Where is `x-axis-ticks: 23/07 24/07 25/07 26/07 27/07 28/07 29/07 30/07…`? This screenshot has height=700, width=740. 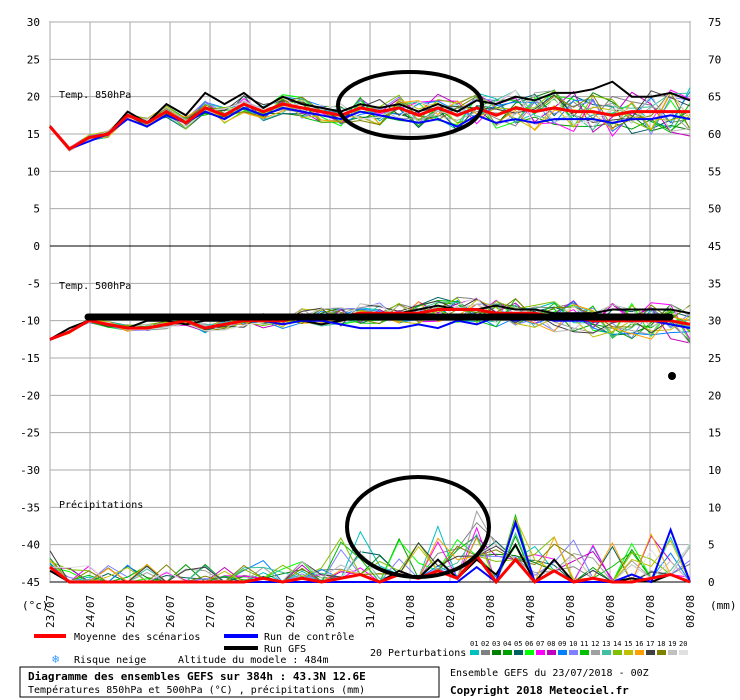 x-axis-ticks: 23/07 24/07 25/07 26/07 27/07 28/07 29/07 30/07… is located at coordinates (370, 611).